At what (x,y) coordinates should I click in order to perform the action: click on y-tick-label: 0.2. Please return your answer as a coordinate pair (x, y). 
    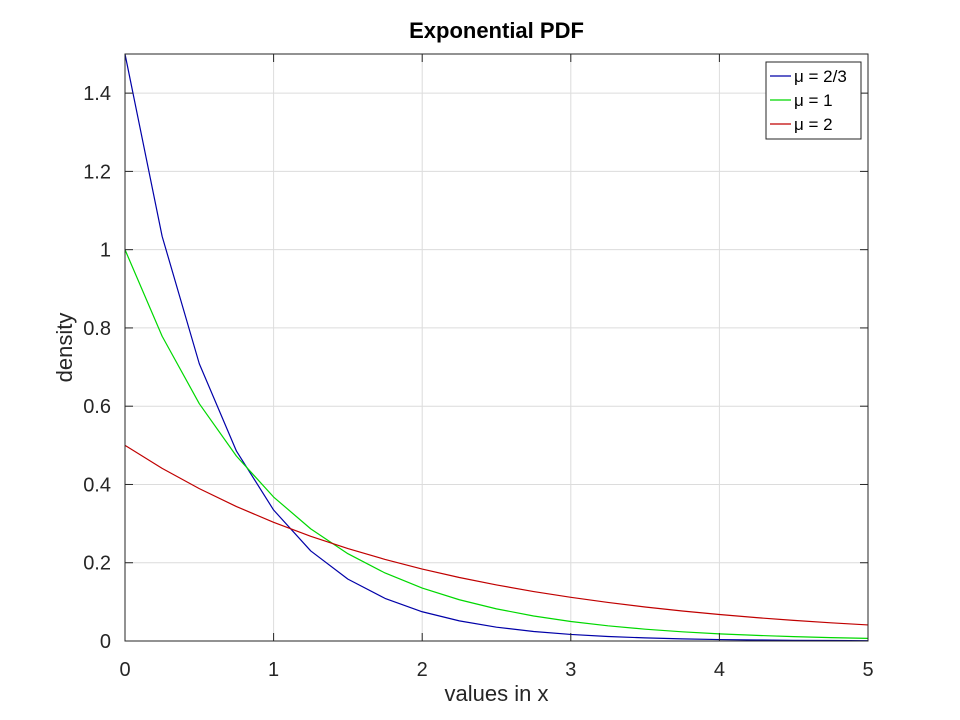
    Looking at the image, I should click on (97, 564).